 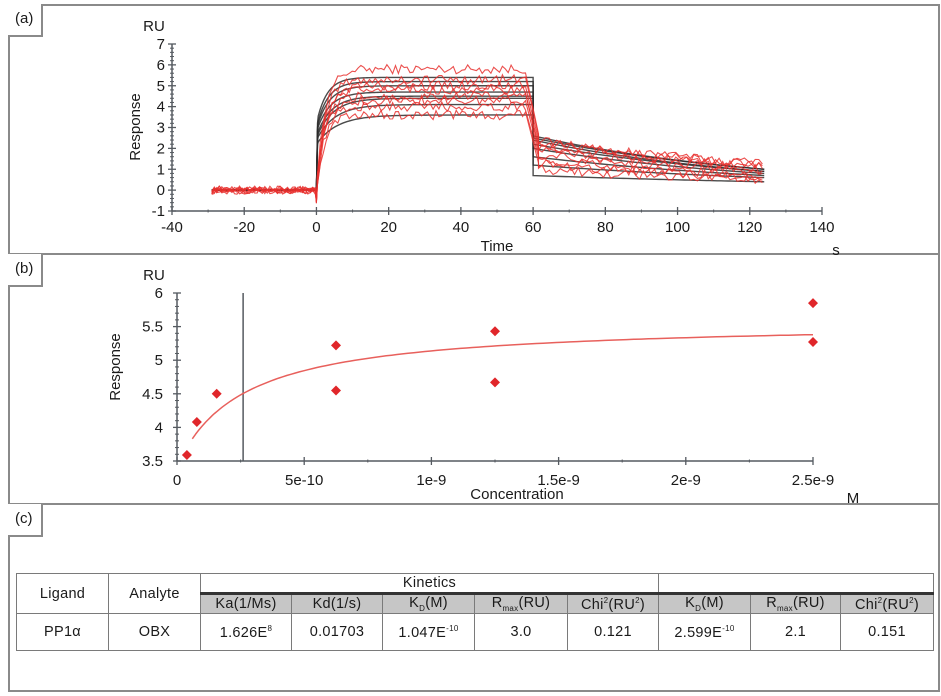 I want to click on cell-rmax-kinetic: 3.0, so click(x=521, y=632).